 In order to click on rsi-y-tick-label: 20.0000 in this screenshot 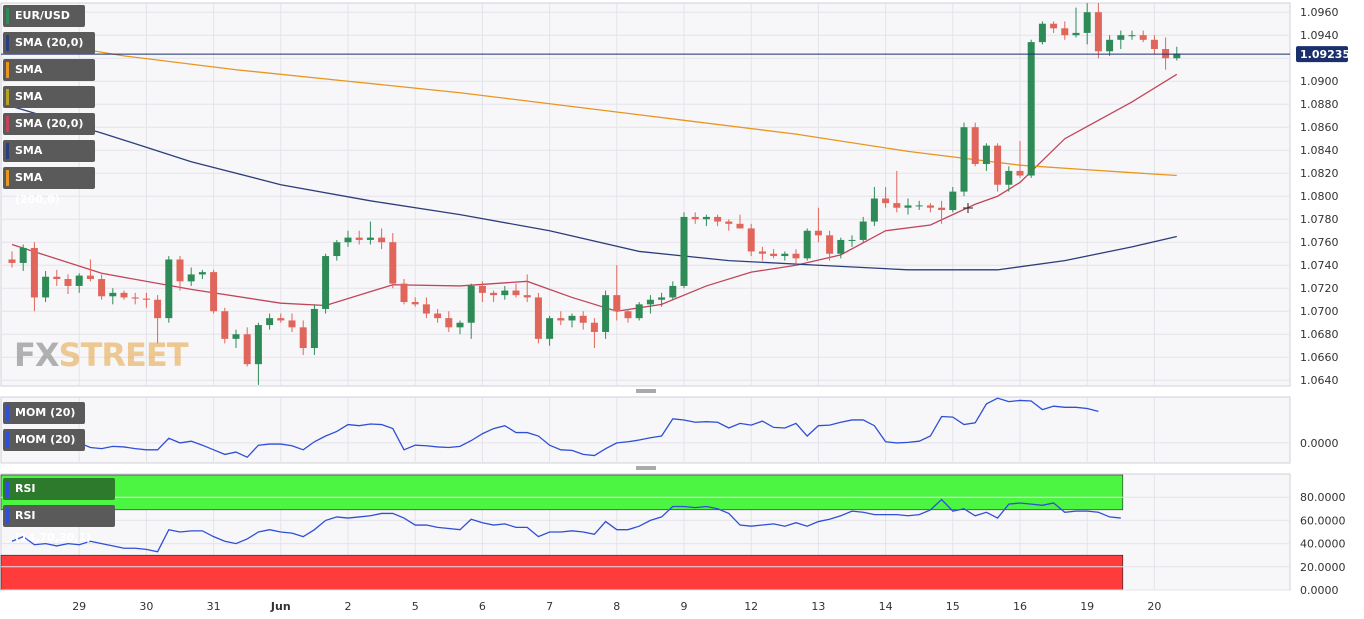, I will do `click(1323, 567)`.